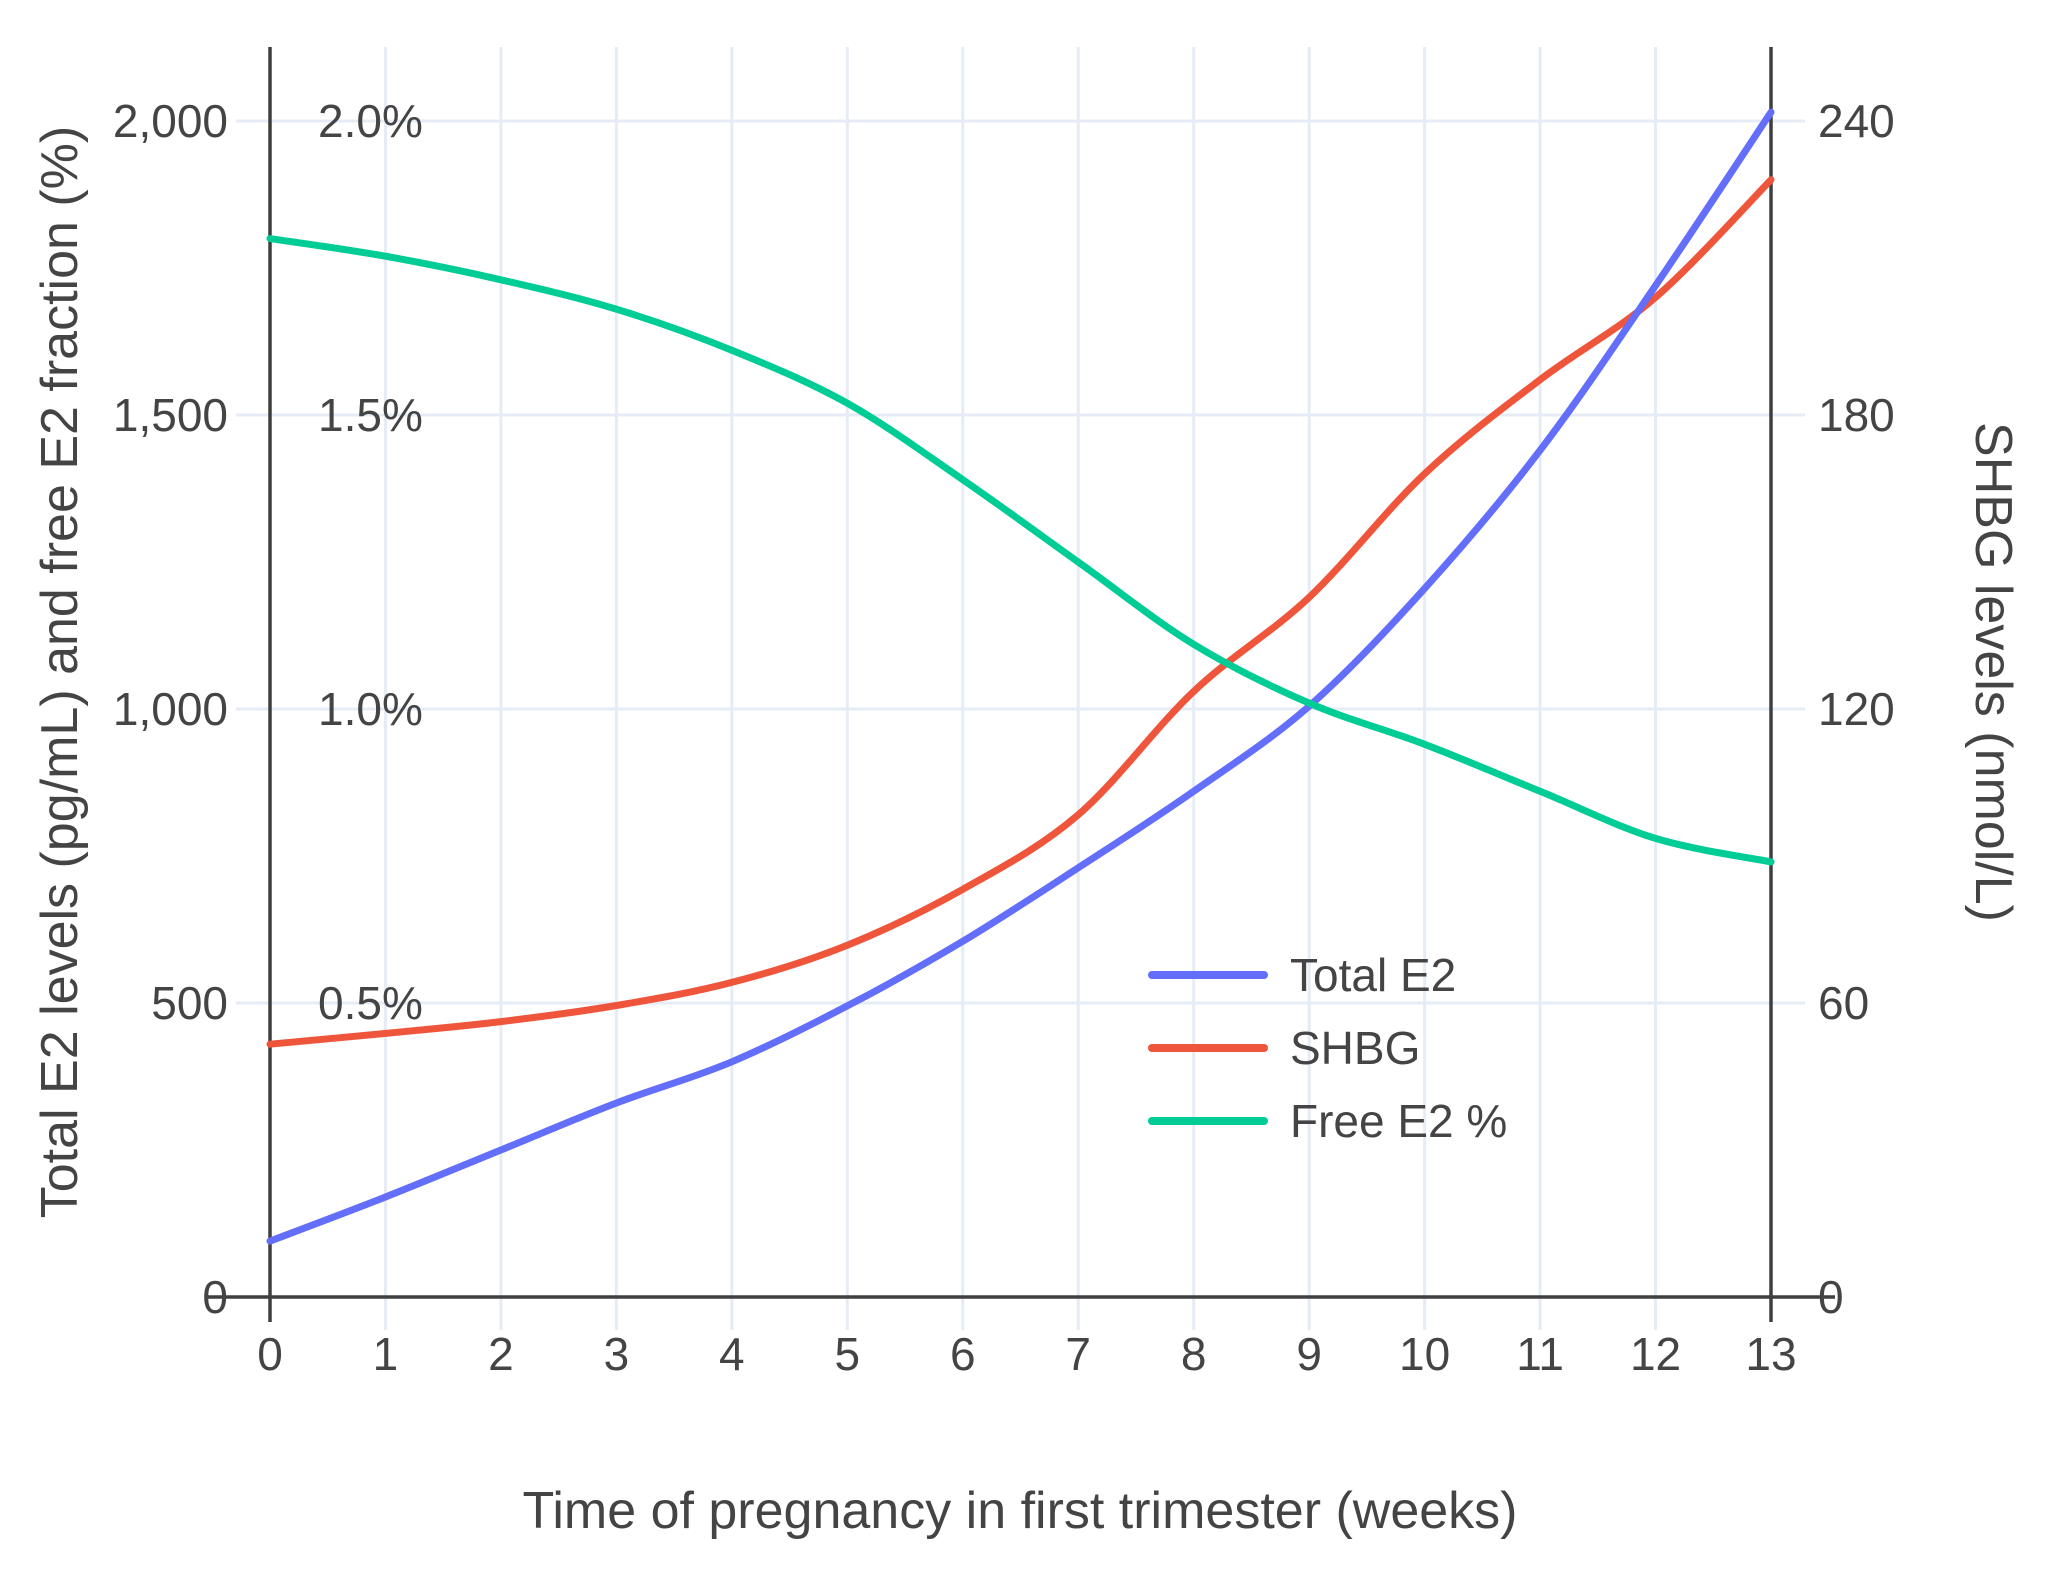 Image resolution: width=2048 pixels, height=1583 pixels. Describe the element at coordinates (1856, 415) in the screenshot. I see `tick-label: 180` at that location.